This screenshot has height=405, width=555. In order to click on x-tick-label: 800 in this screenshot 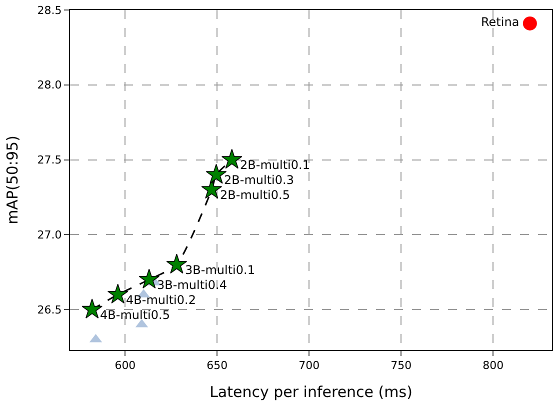, I will do `click(493, 365)`.